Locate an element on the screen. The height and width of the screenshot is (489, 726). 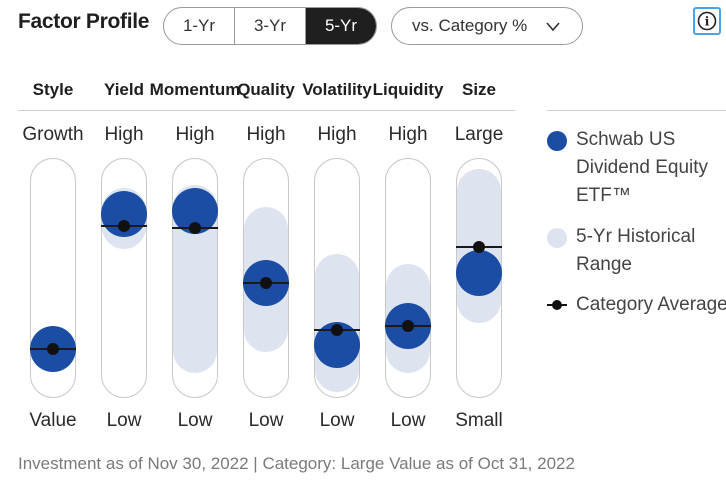
factor-track-style is located at coordinates (53, 278).